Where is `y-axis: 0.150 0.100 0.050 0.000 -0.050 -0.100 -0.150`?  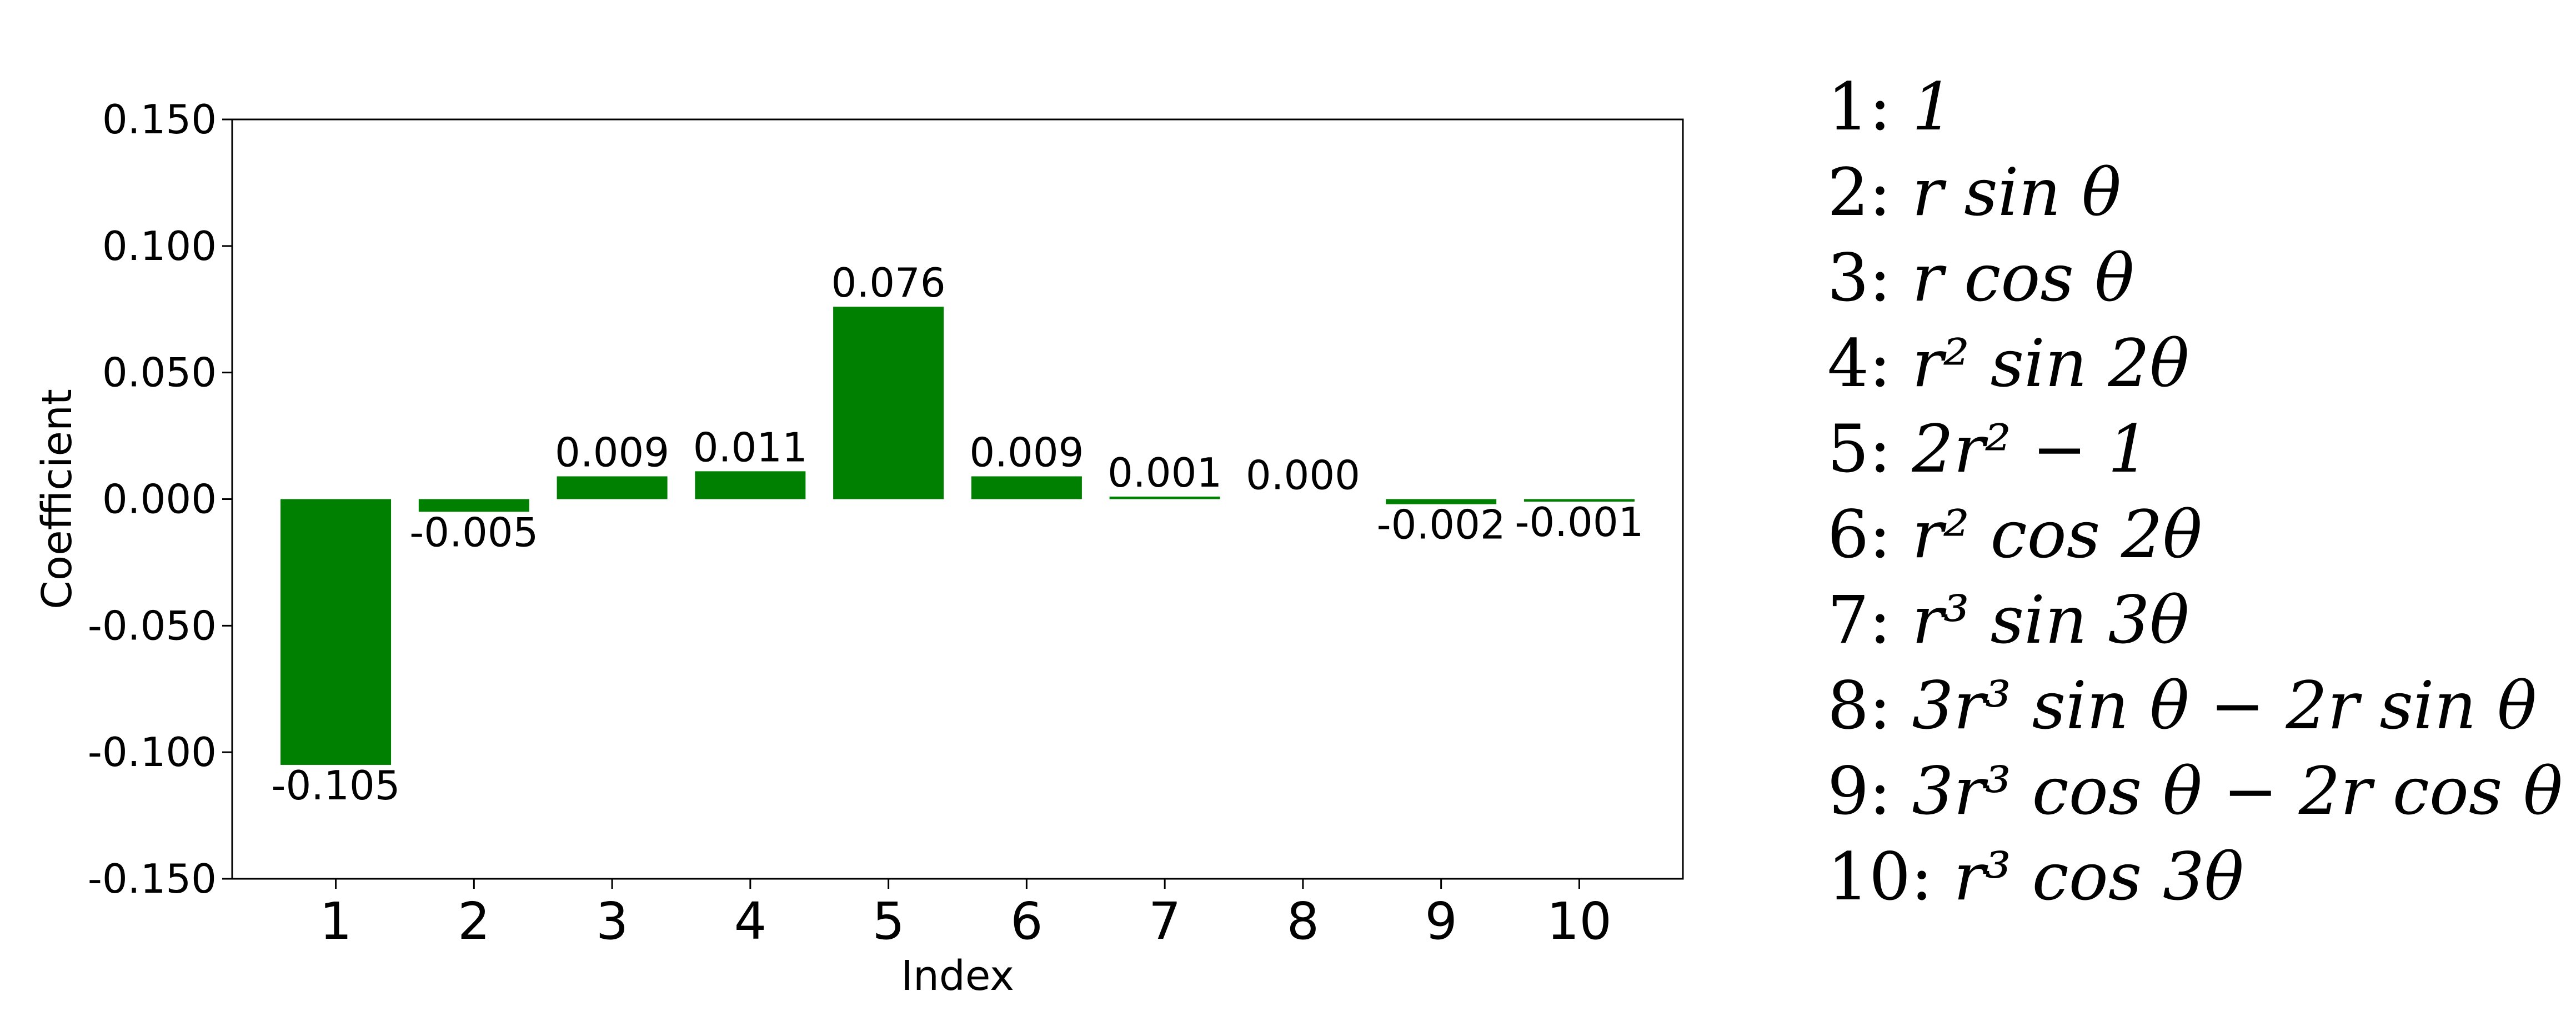
y-axis: 0.150 0.100 0.050 0.000 -0.050 -0.100 -0.150 is located at coordinates (160, 499).